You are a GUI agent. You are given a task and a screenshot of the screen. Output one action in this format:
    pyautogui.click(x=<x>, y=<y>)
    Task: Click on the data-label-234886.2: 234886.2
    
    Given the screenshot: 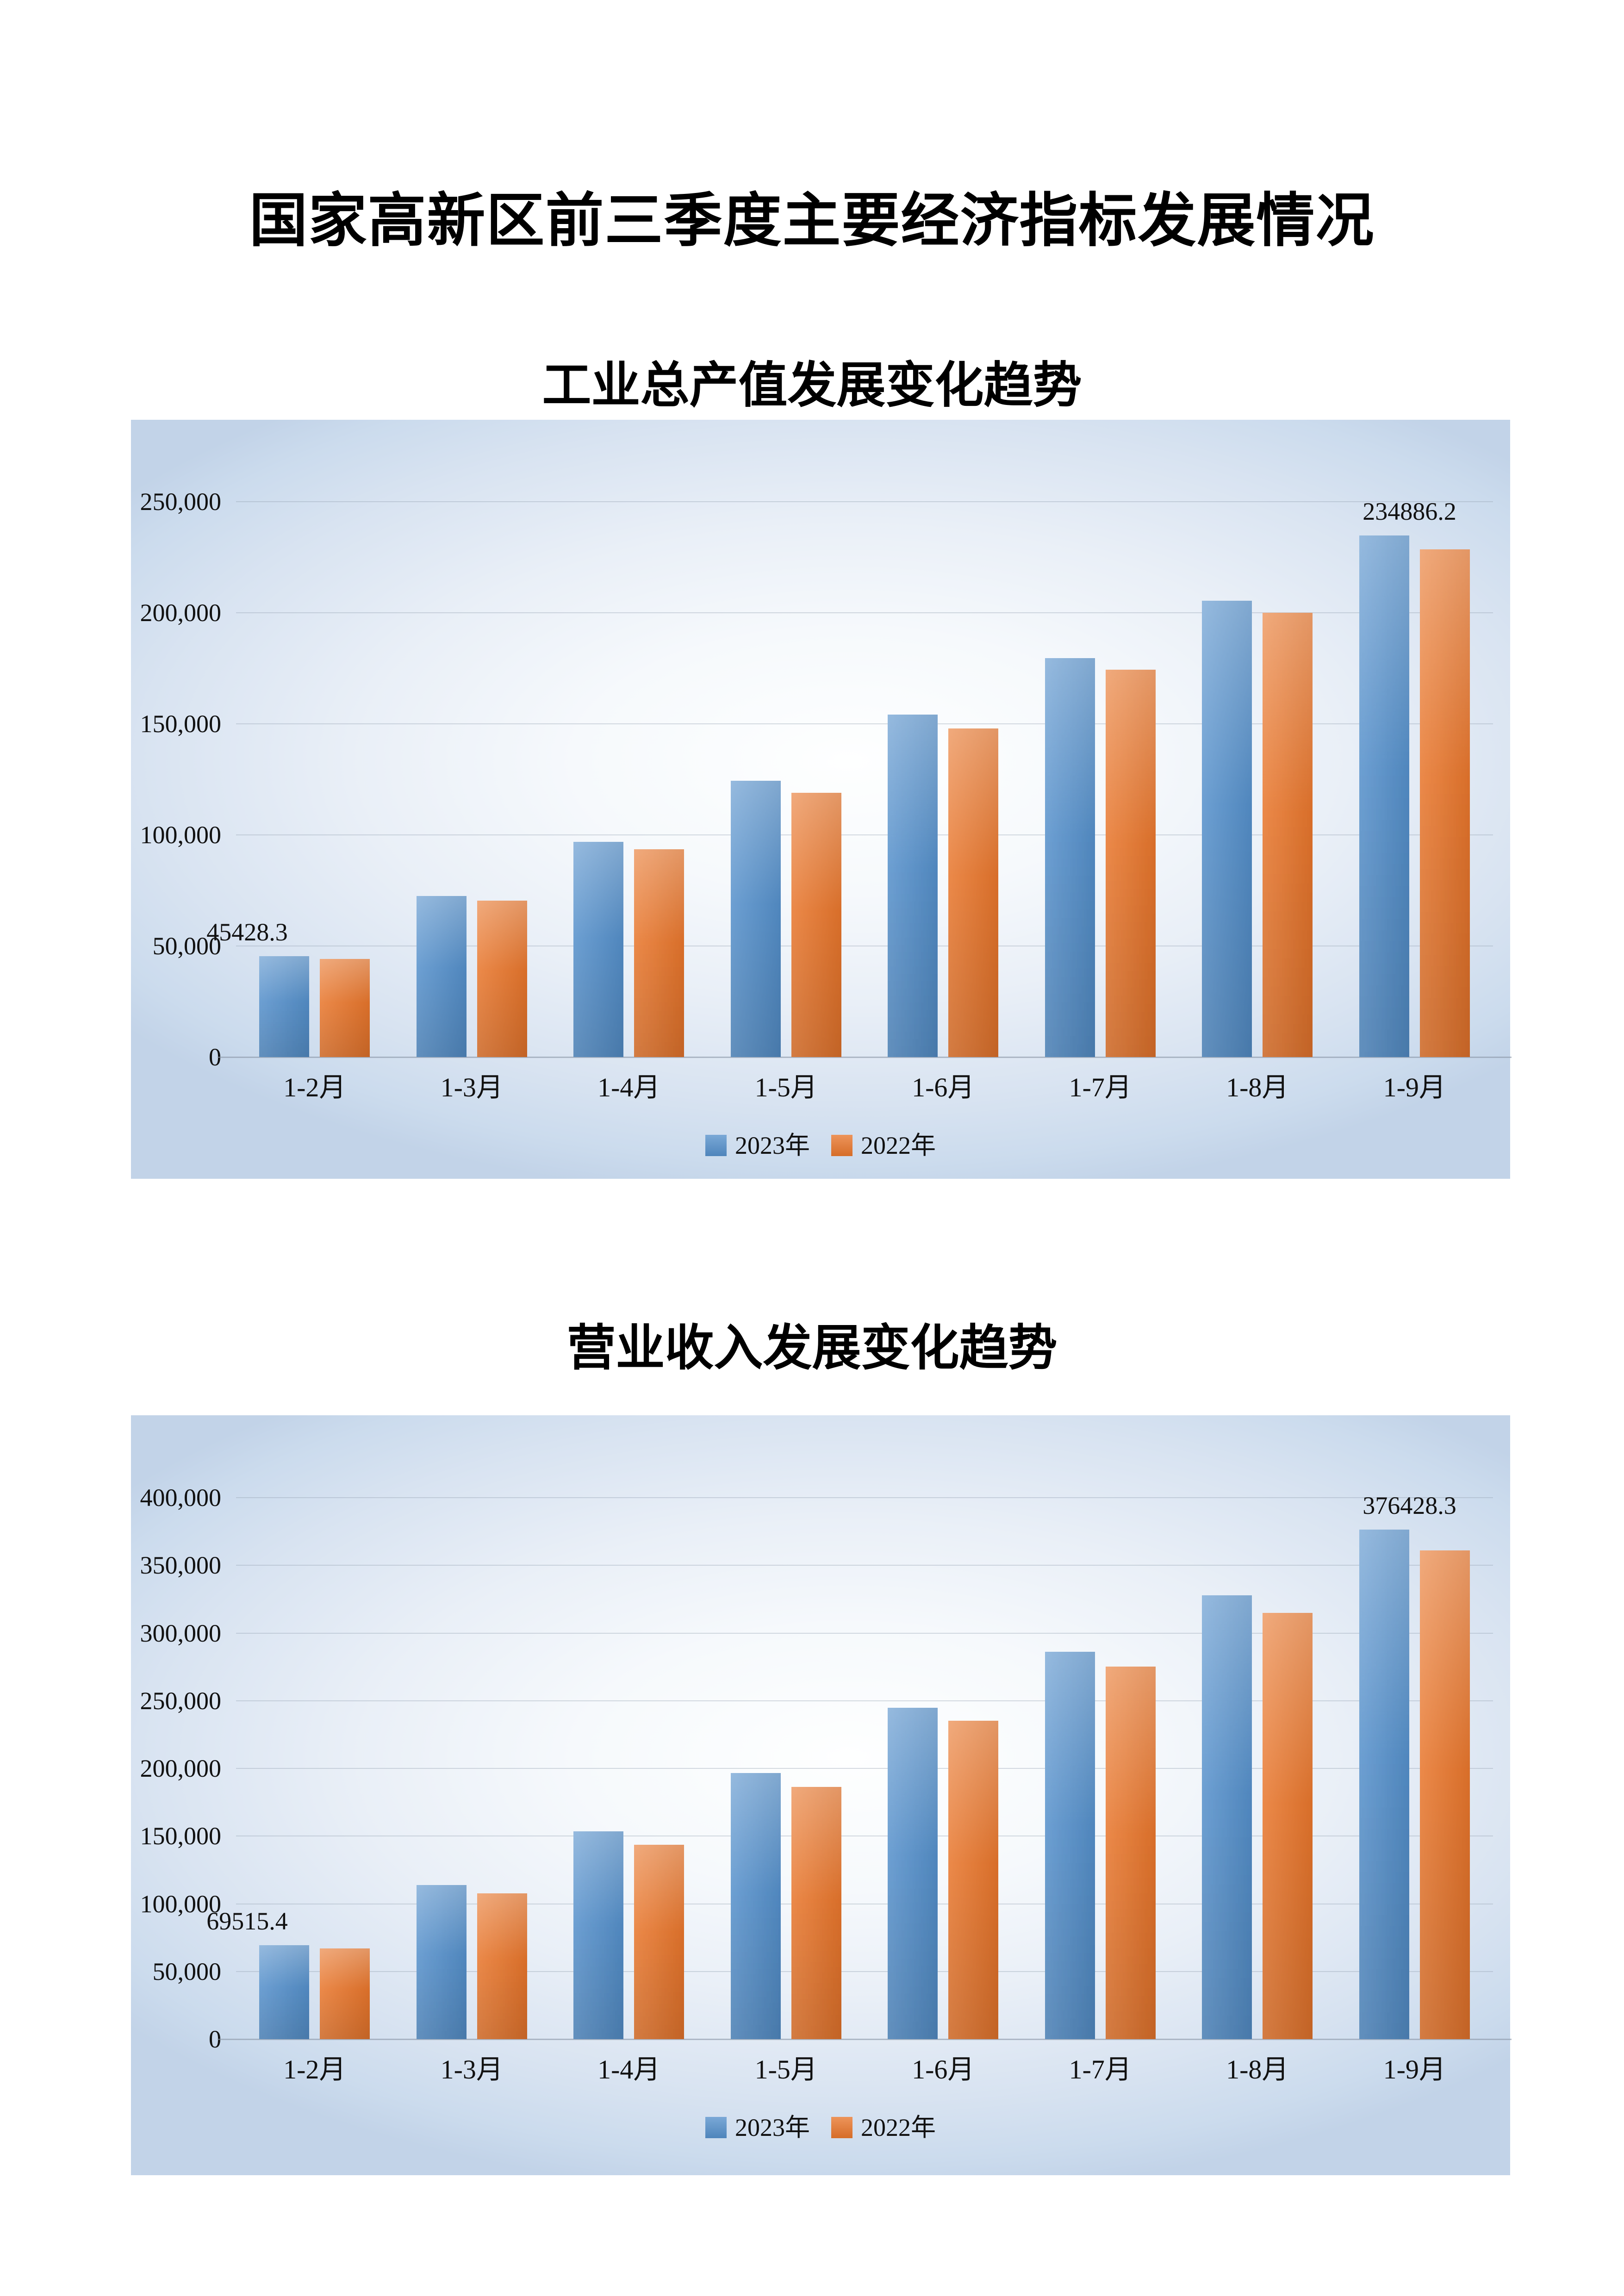 What is the action you would take?
    pyautogui.click(x=1409, y=511)
    